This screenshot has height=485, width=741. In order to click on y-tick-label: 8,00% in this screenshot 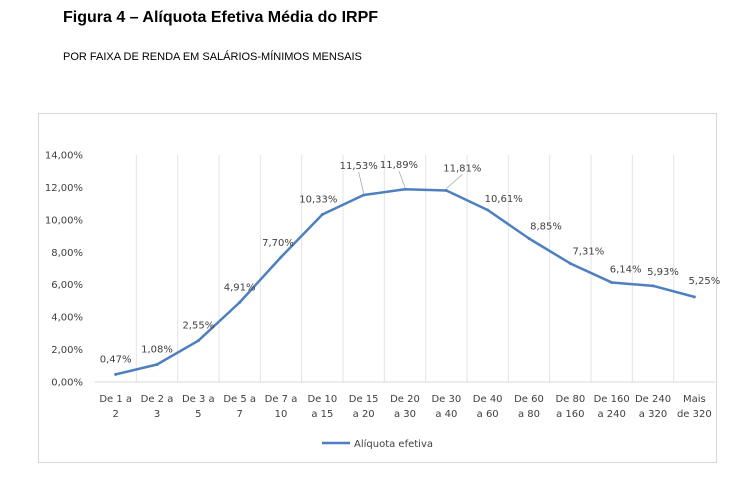, I will do `click(67, 253)`.